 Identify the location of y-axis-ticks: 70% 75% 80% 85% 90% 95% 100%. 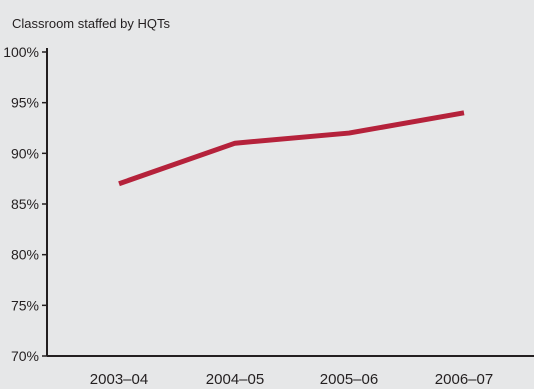
(25, 204).